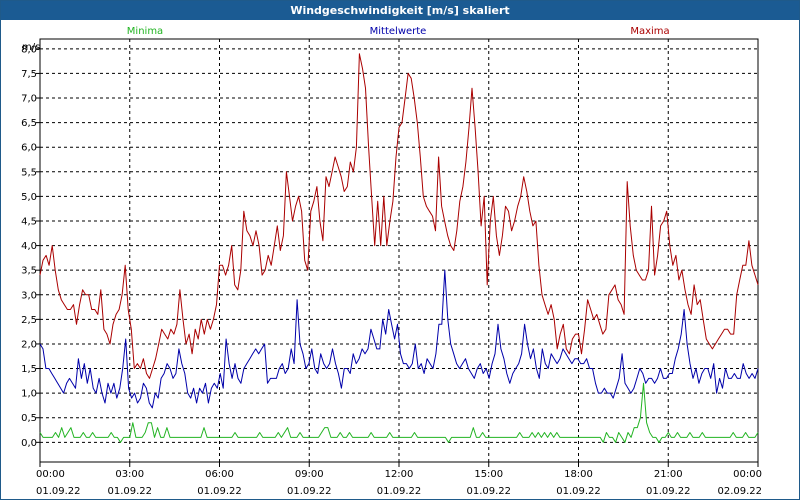  Describe the element at coordinates (145, 31) in the screenshot. I see `legend-label-minima: Minima` at that location.